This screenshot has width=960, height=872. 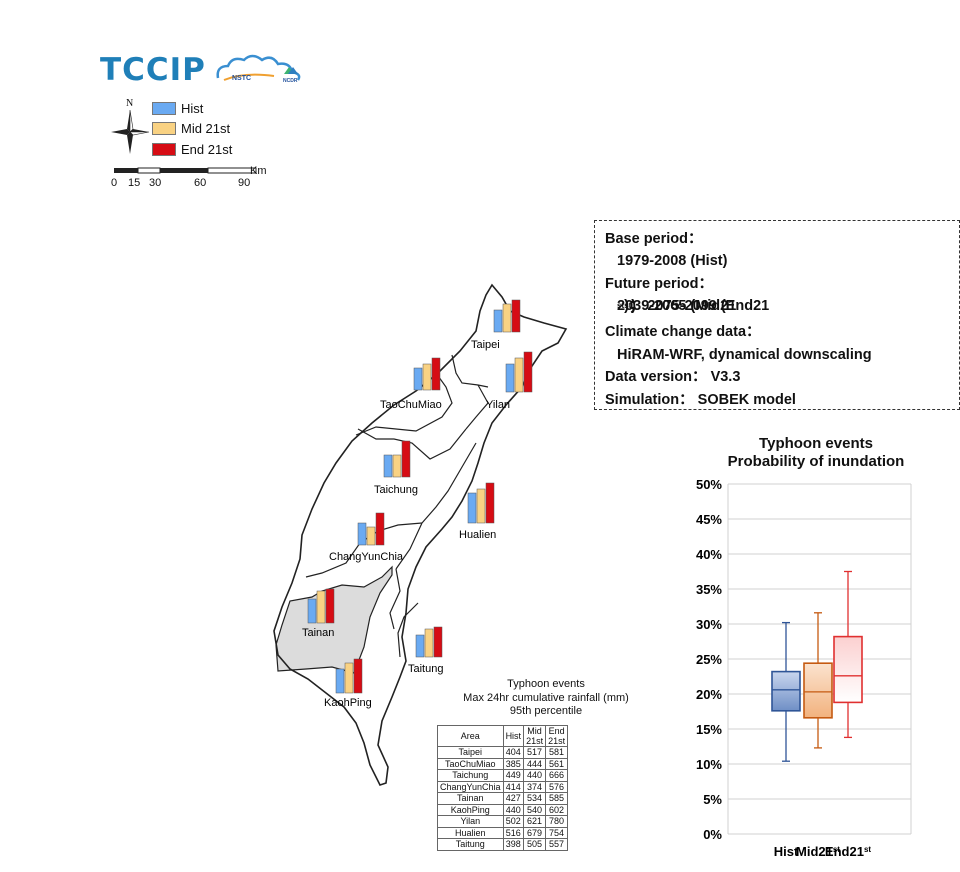 What do you see at coordinates (535, 798) in the screenshot?
I see `table-cell: 534` at bounding box center [535, 798].